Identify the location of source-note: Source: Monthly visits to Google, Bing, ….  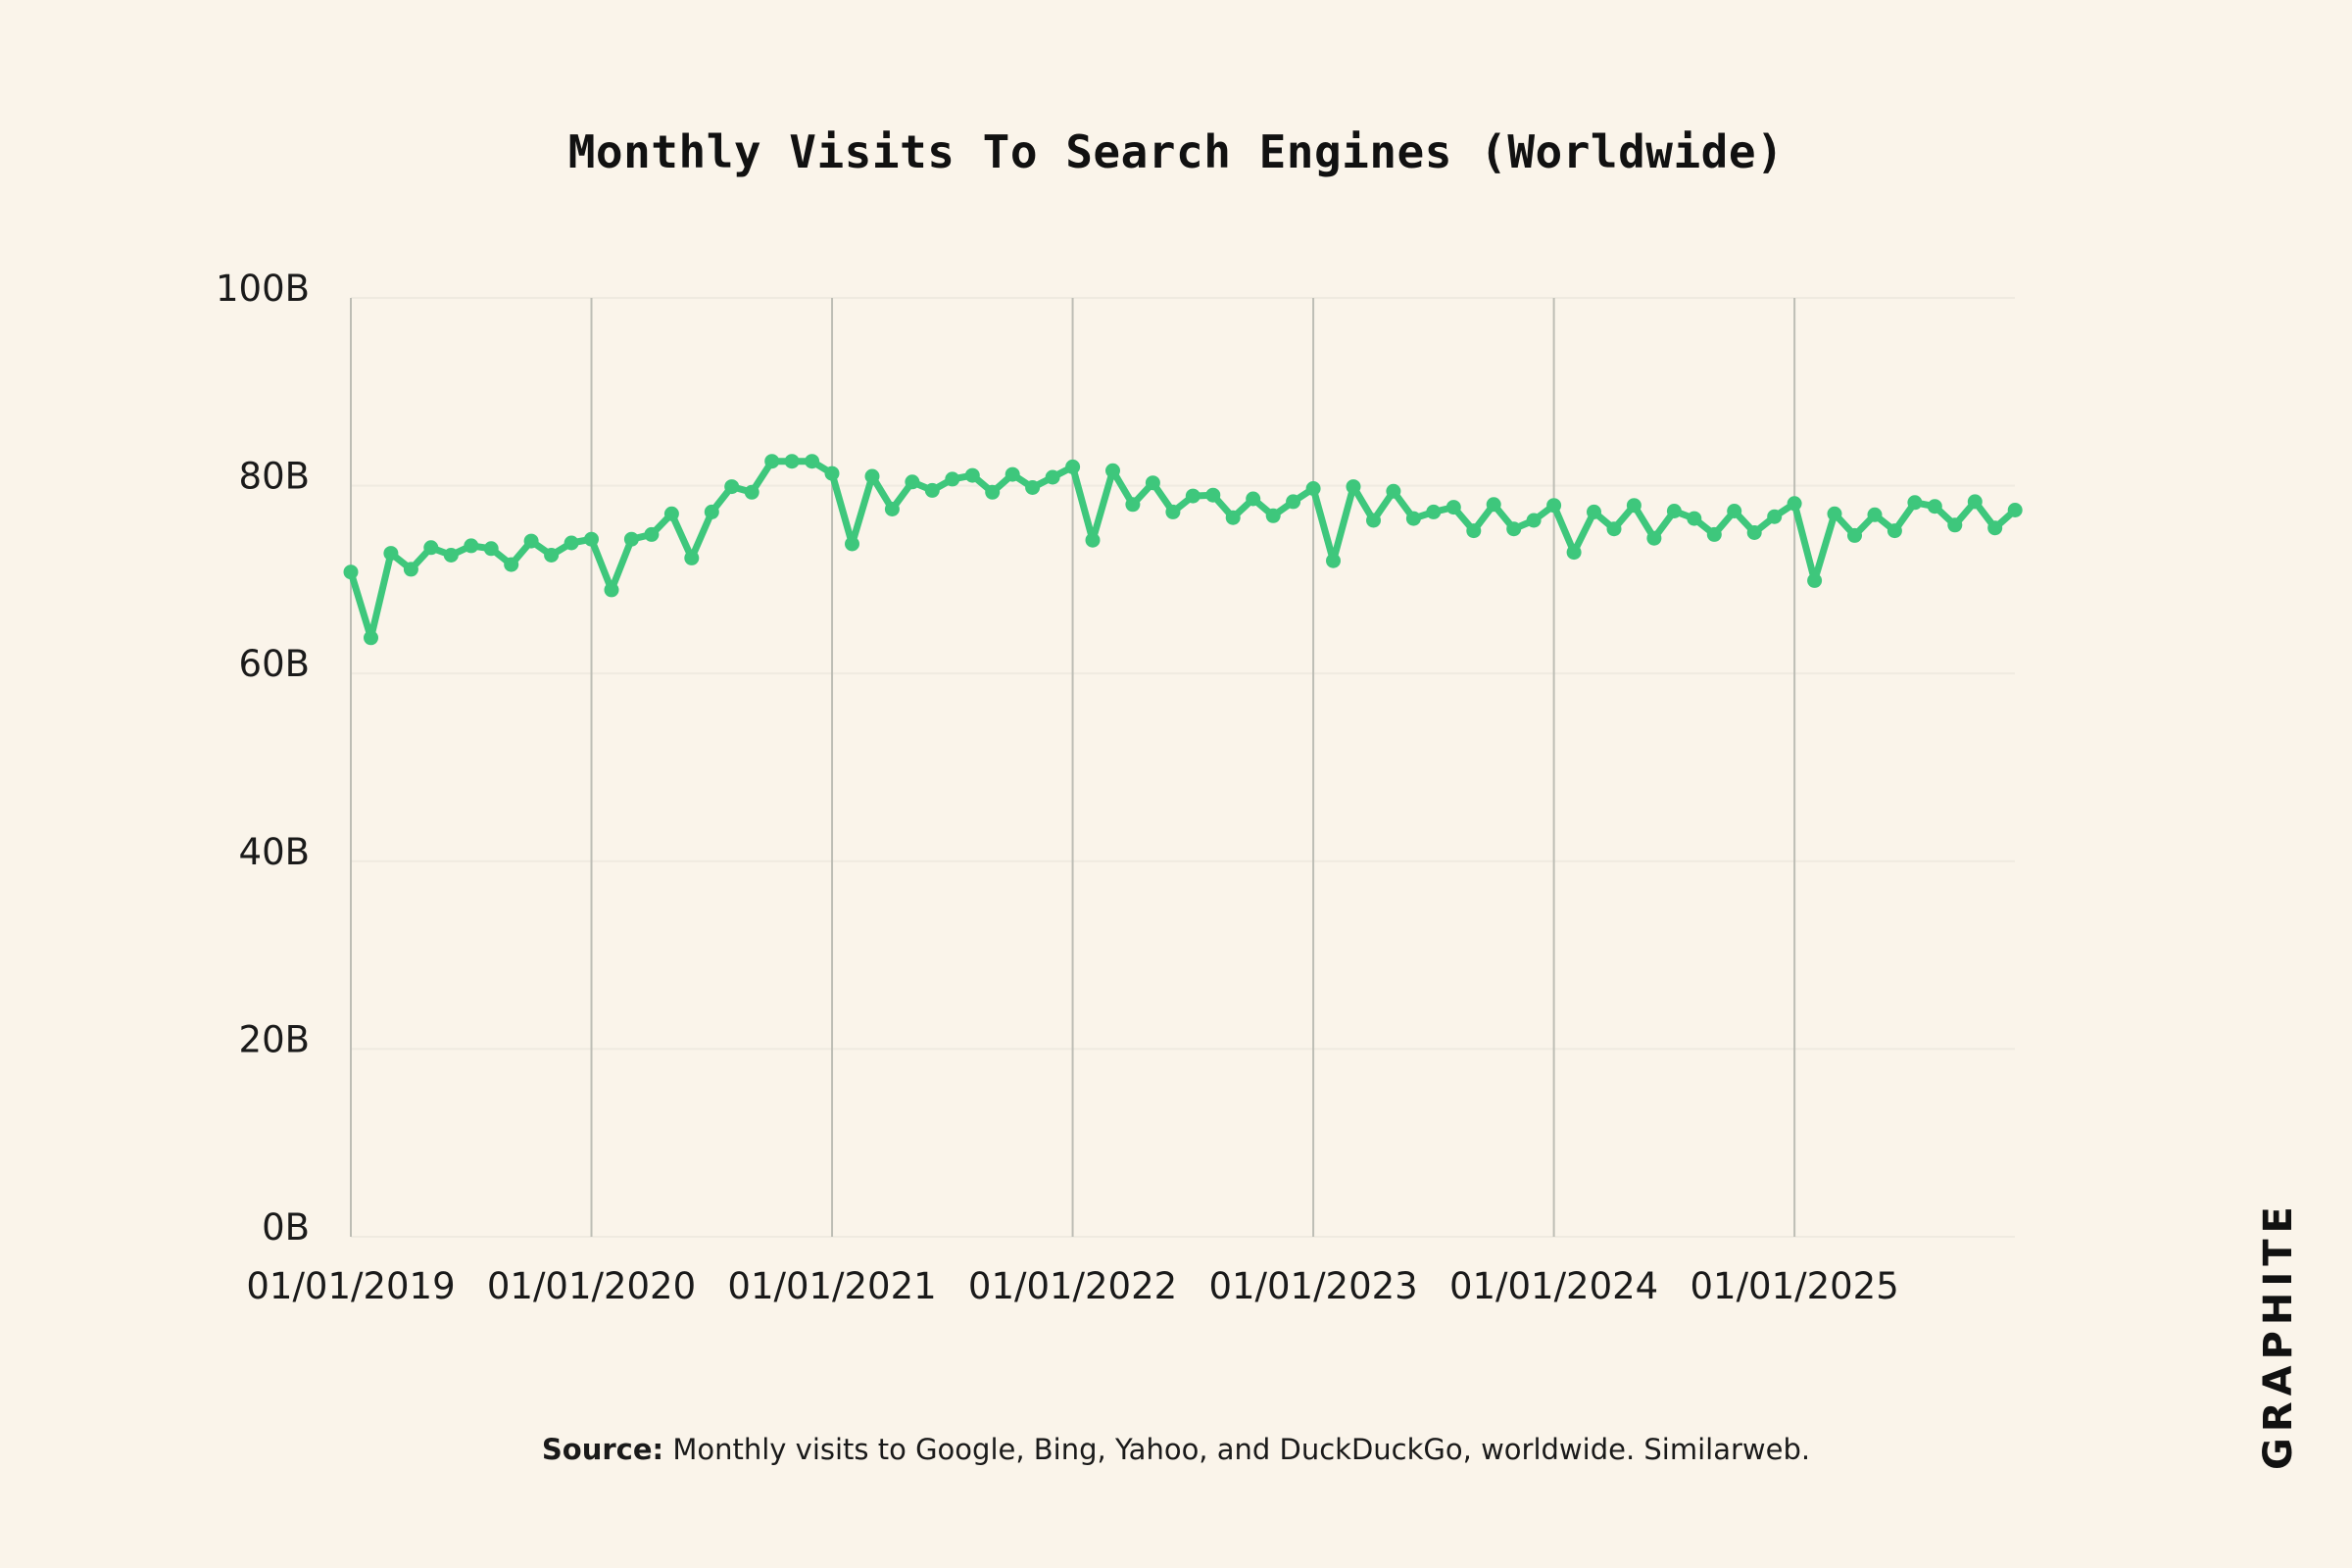
(1176, 1449).